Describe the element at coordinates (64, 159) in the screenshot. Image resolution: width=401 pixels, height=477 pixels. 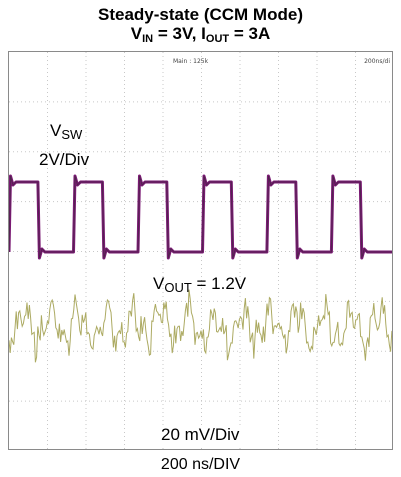
I see `vsw-scale-label: 2V/Div` at that location.